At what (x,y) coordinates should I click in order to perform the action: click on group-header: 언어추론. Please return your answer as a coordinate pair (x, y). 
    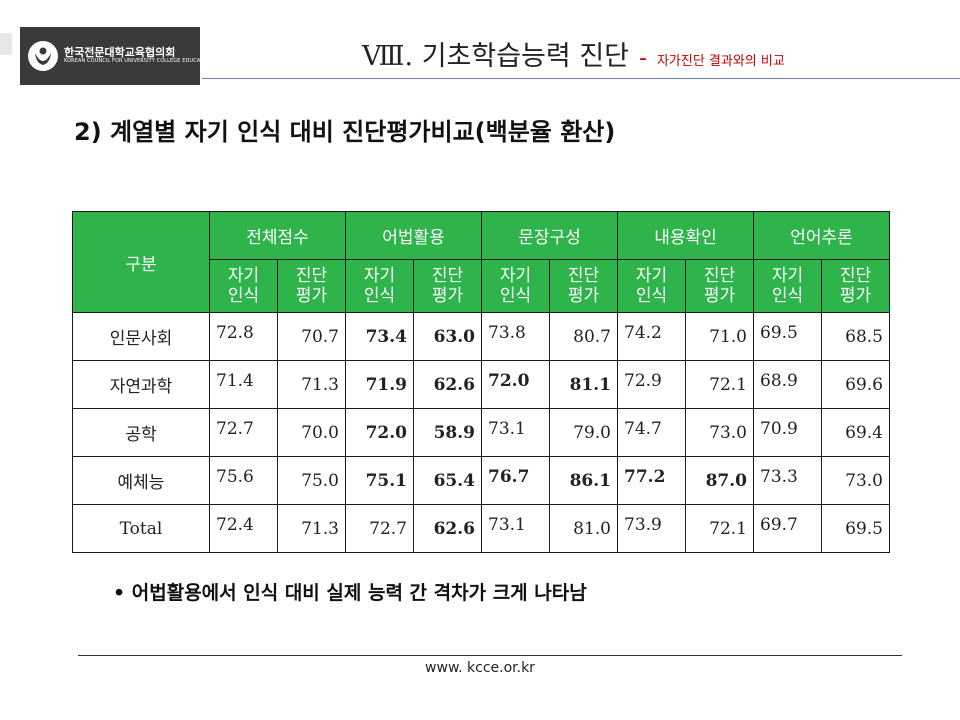
    Looking at the image, I should click on (821, 235).